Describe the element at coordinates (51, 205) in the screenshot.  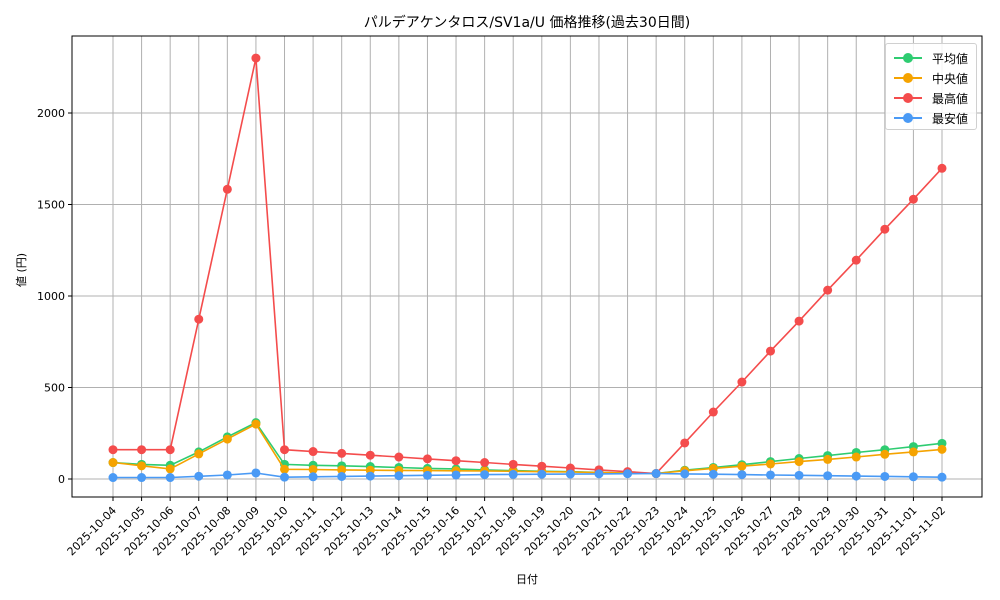
I see `y-tick-label: 1500` at that location.